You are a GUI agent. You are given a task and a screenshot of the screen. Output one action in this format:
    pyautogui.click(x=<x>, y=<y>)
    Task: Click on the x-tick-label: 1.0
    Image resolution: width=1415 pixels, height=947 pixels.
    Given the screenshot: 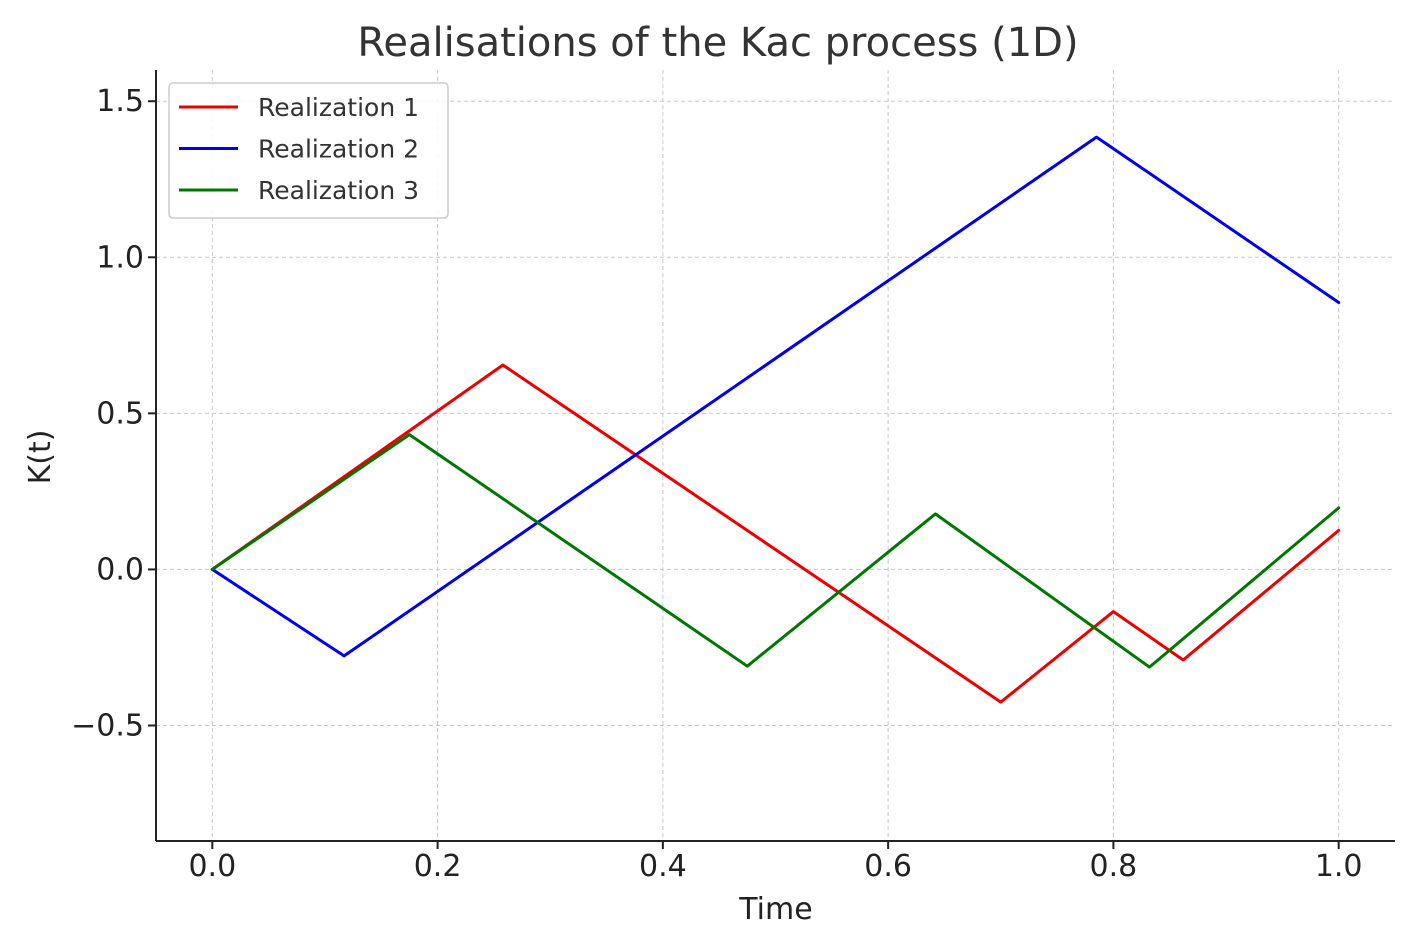 What is the action you would take?
    pyautogui.click(x=1339, y=866)
    